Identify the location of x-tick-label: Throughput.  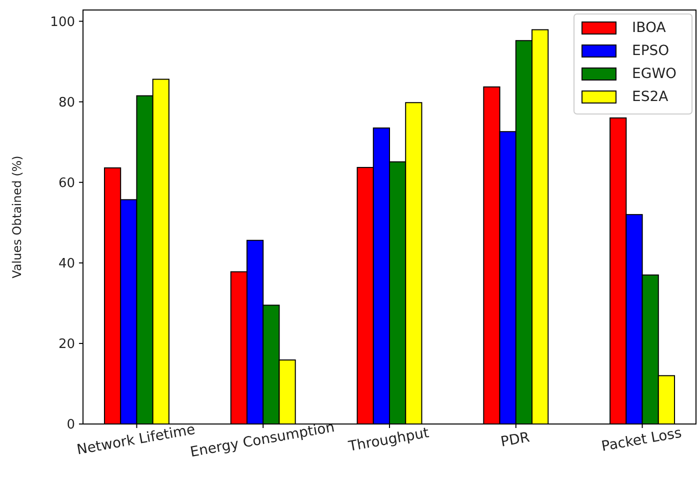
(388, 440).